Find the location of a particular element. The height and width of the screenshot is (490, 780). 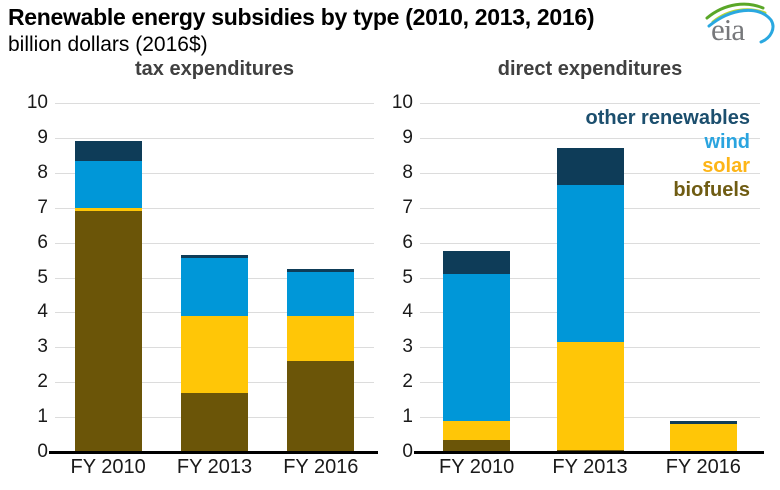

y-axis-tax: 0 1 2 3 4 5 6 7 8 9 10 is located at coordinates (28, 277).